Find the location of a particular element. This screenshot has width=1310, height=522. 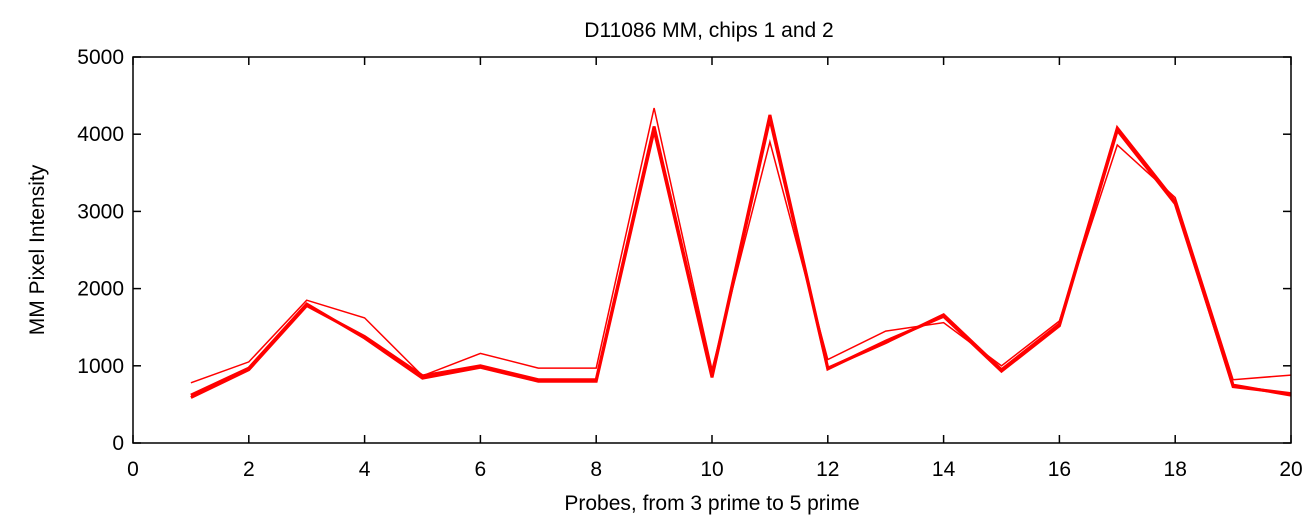

y-tick-label: 2000 is located at coordinates (100, 289).